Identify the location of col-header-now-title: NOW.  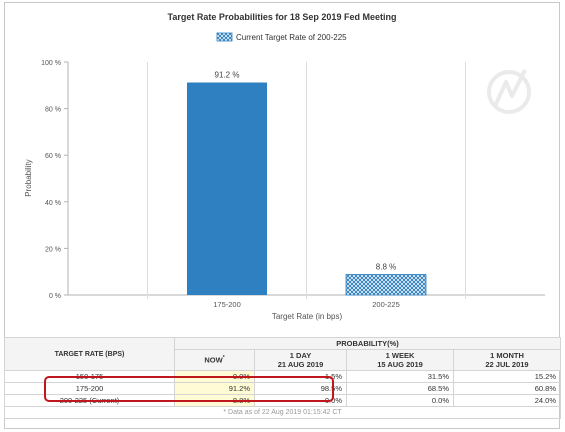
(213, 360).